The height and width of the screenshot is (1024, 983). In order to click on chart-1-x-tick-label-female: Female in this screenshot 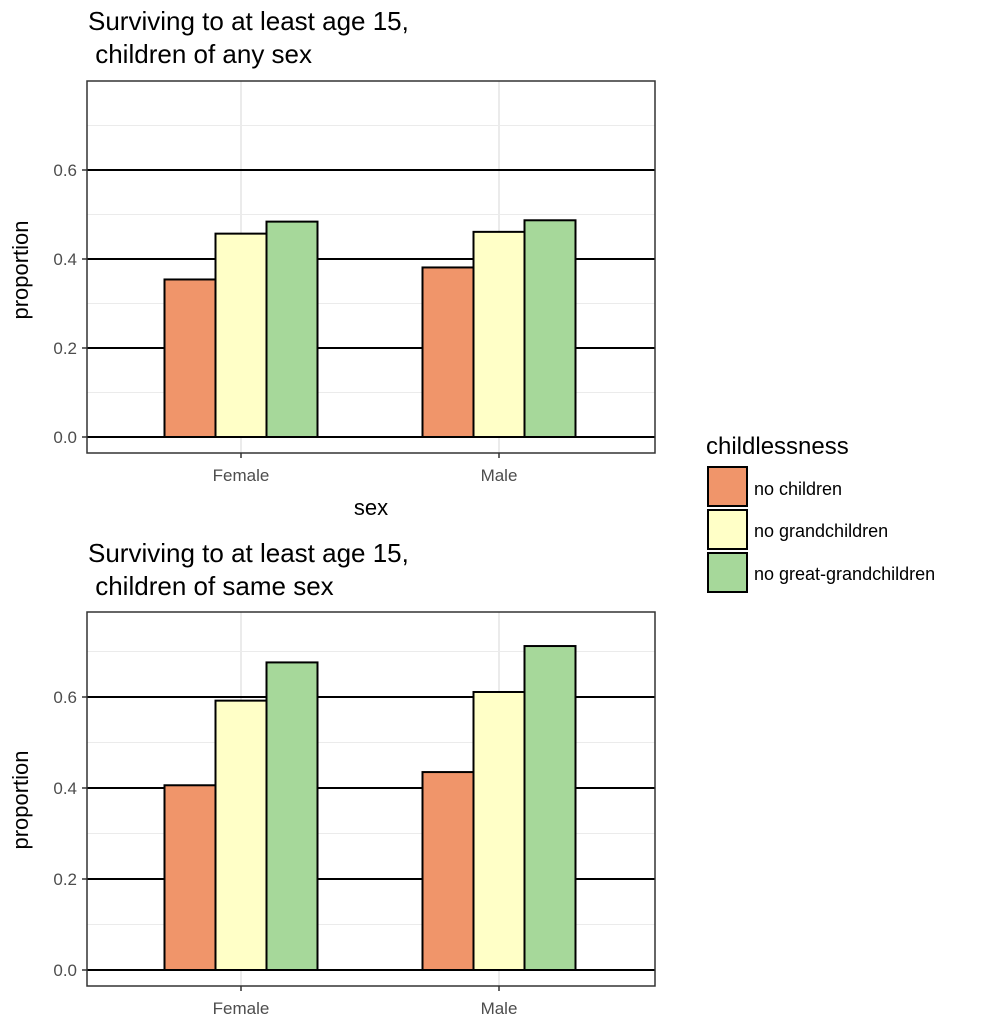, I will do `click(241, 475)`.